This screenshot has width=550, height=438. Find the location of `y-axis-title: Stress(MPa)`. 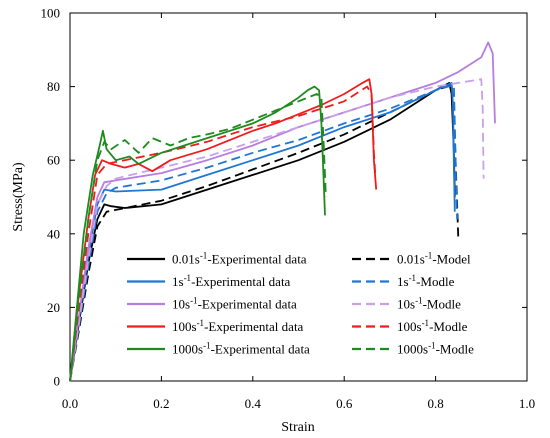

y-axis-title: Stress(MPa) is located at coordinates (18, 197).